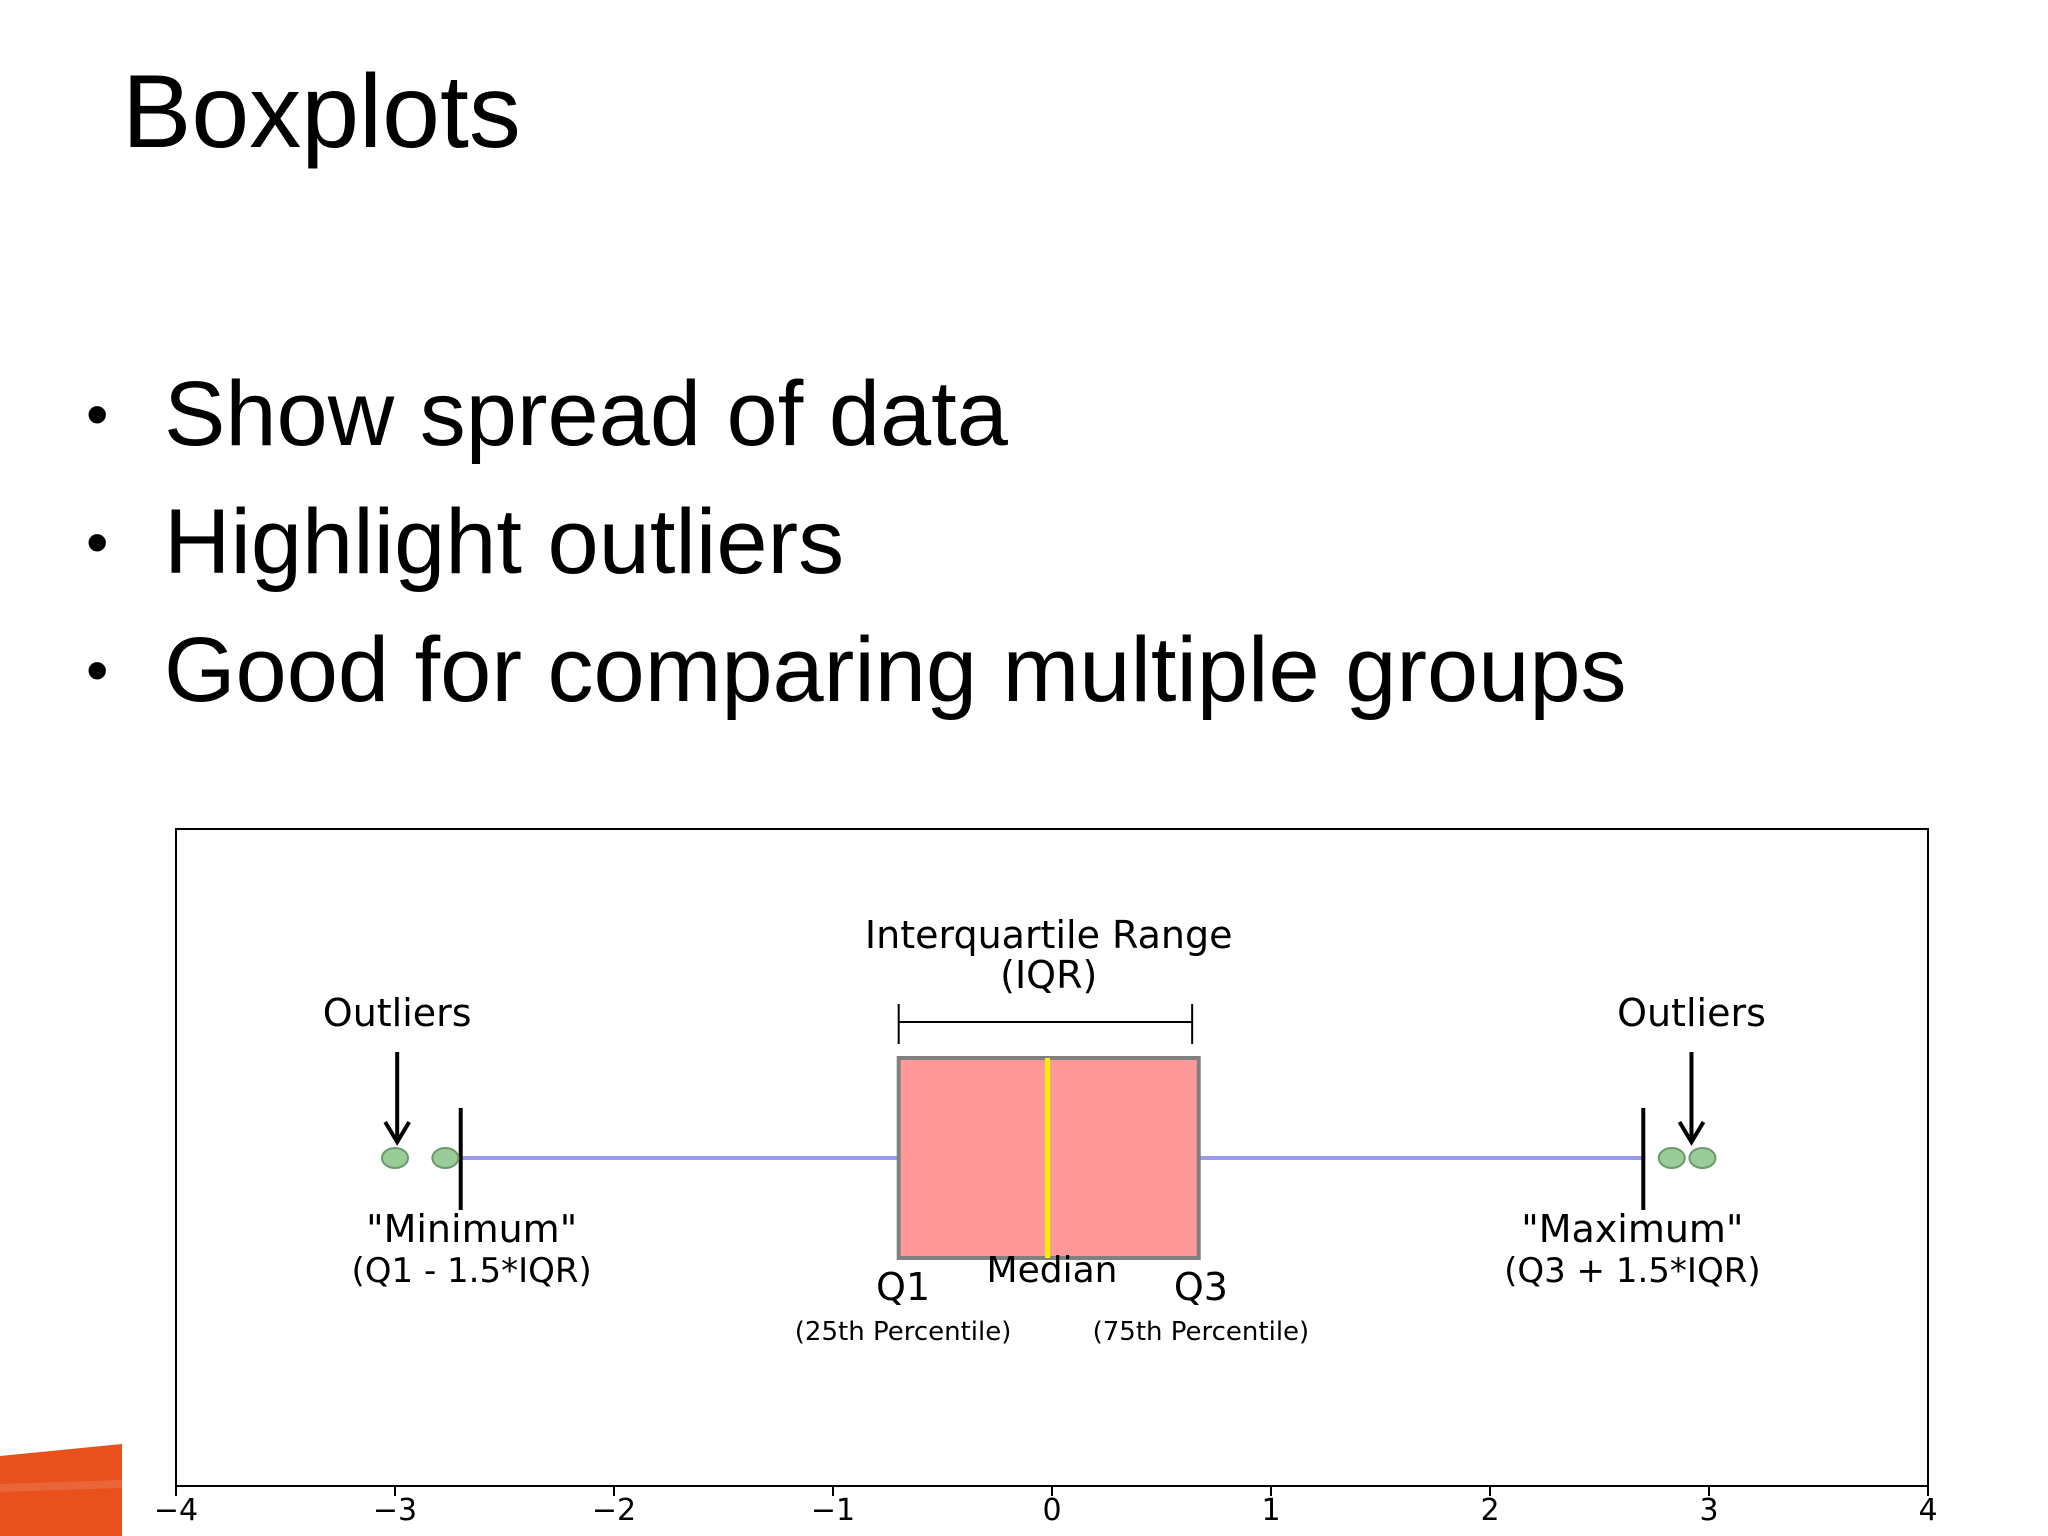 This screenshot has height=1536, width=2048. I want to click on outlier-arrow-left-head, so click(397, 1133).